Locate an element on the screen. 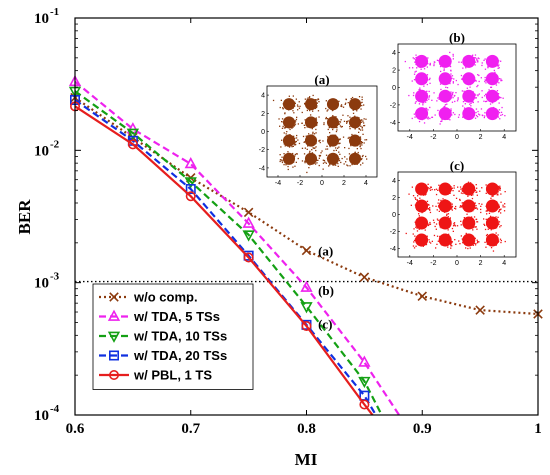 The height and width of the screenshot is (475, 550). constellation-inset-1: -4 -4 -2 -2 0 0 2 2 4 4 (a) is located at coordinates (318, 129).